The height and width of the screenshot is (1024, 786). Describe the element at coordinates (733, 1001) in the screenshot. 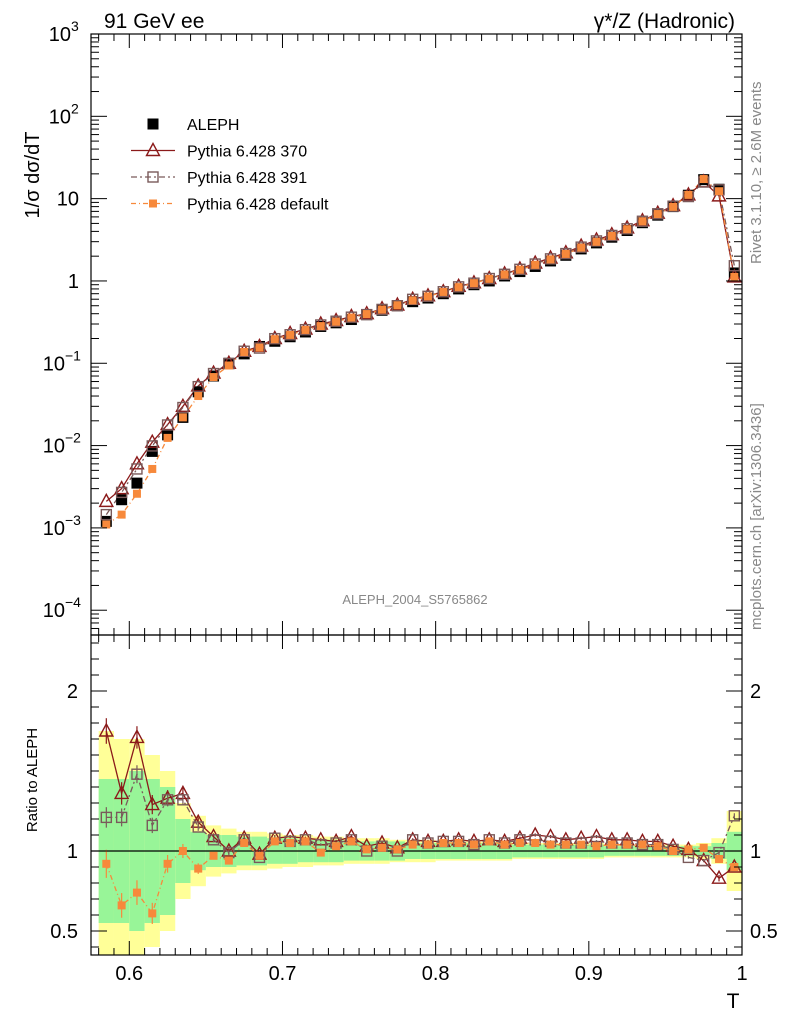

I see `x-axis-label: T` at that location.